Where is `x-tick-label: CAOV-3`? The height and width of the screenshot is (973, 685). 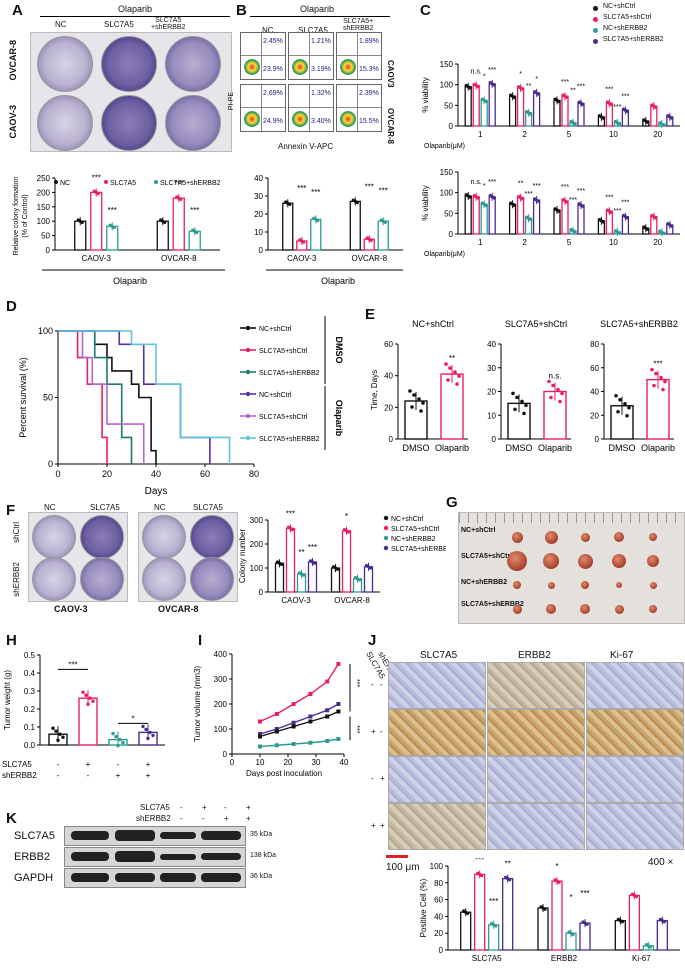
x-tick-label: CAOV-3 is located at coordinates (302, 258).